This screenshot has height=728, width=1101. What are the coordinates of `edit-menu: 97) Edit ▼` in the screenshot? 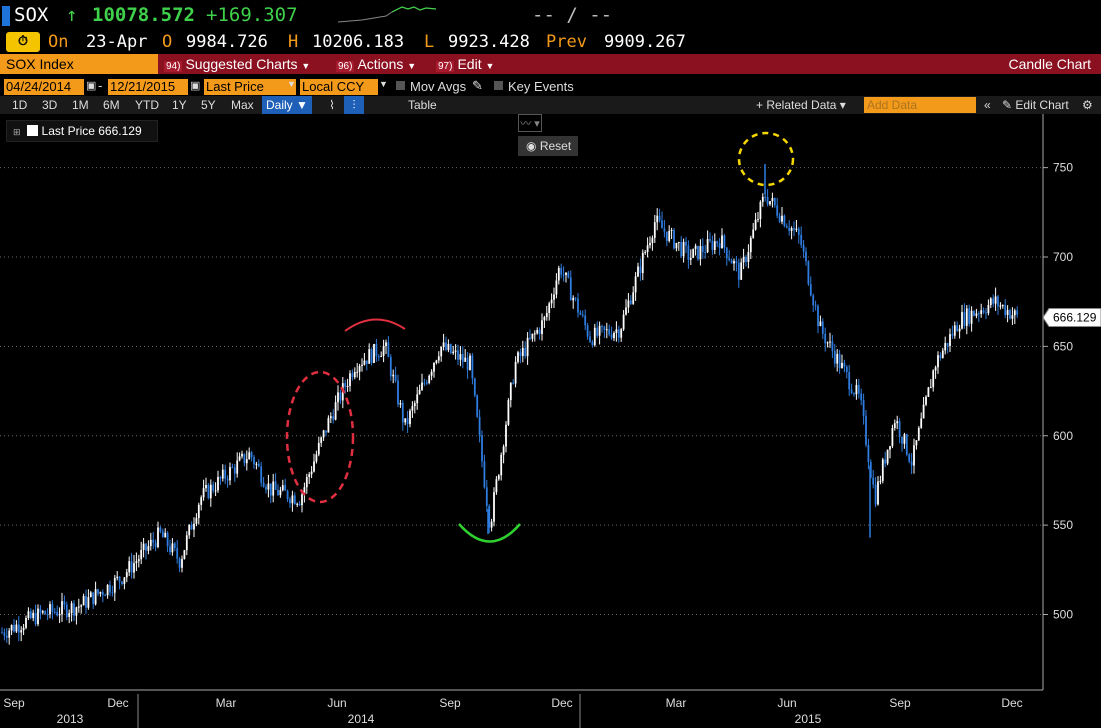 It's located at (465, 64).